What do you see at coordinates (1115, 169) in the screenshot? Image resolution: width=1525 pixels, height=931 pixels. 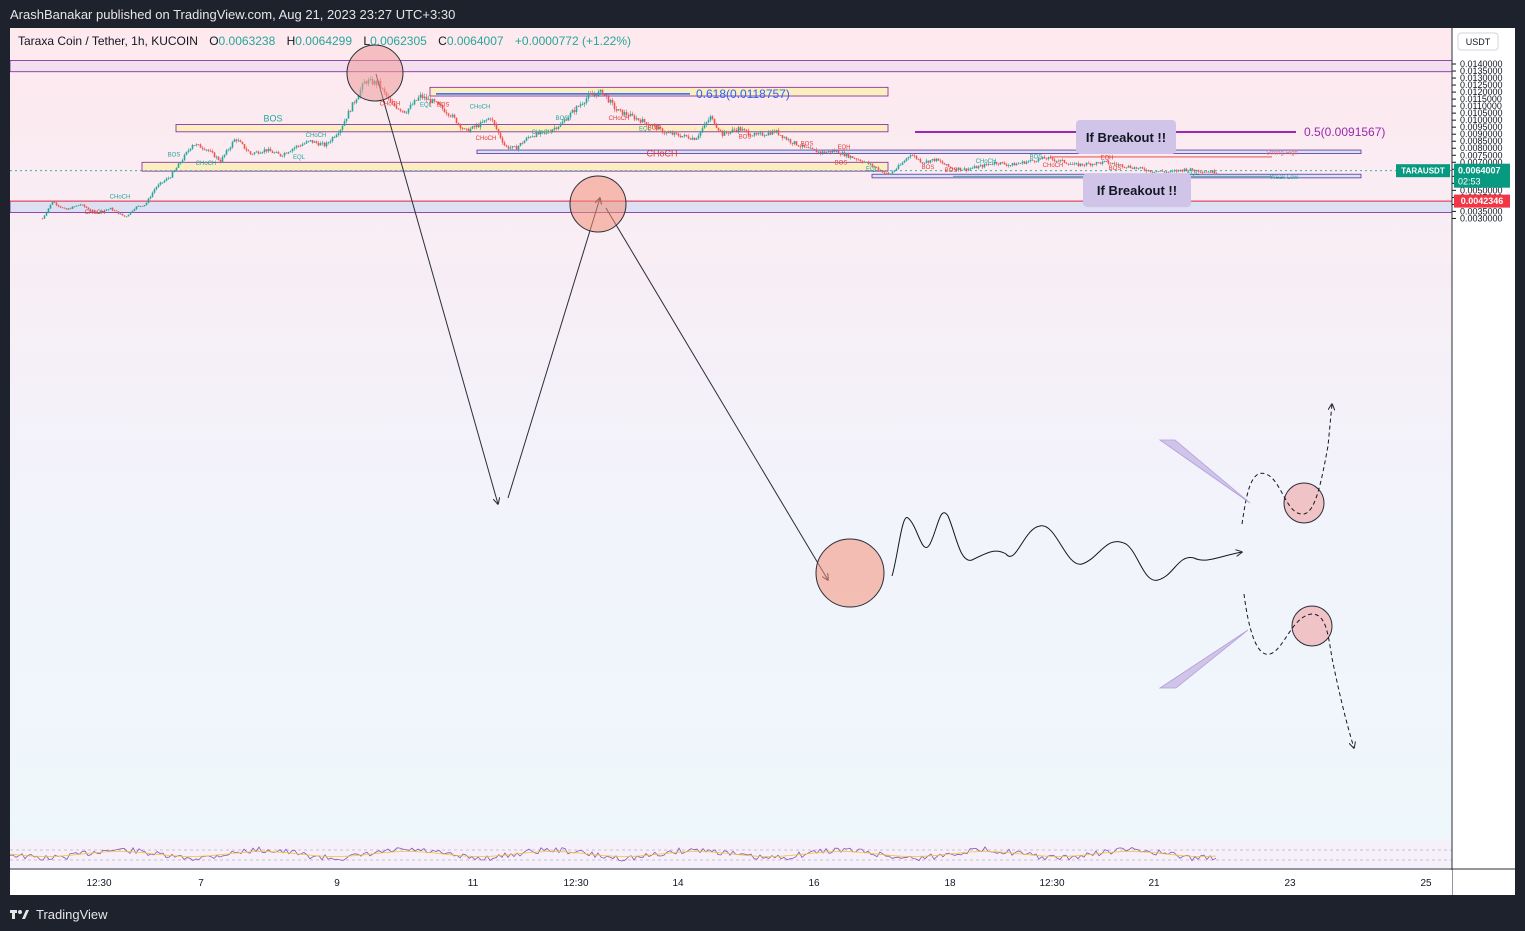 I see `structure-label: BOS` at bounding box center [1115, 169].